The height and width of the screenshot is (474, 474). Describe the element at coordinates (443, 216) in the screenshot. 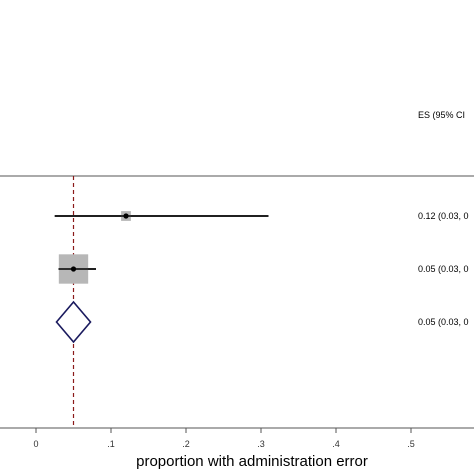

I see `es-label-0: 0.12 (0.03, 0` at that location.